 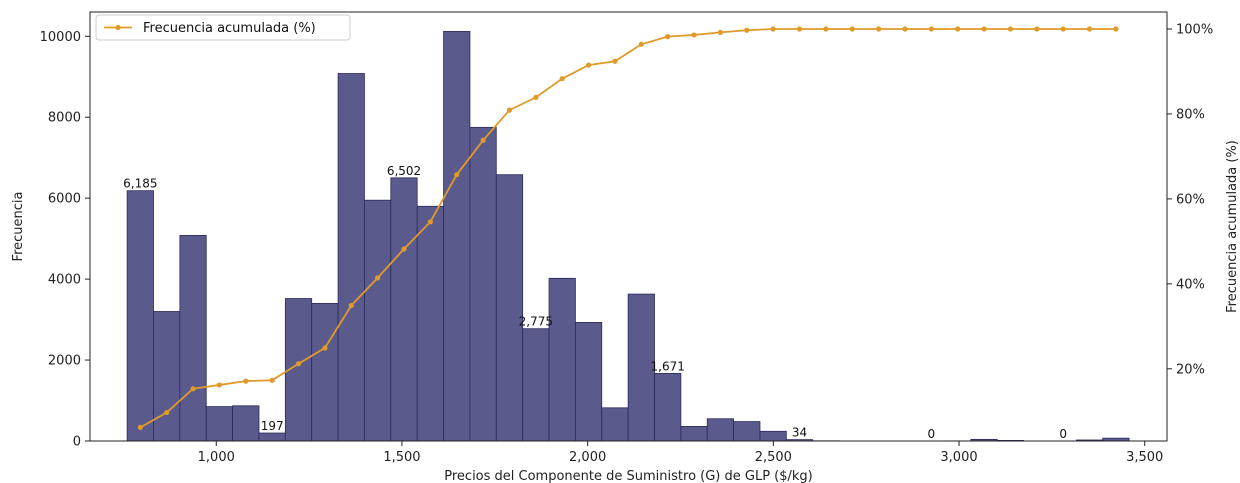 What do you see at coordinates (587, 457) in the screenshot?
I see `x-tick-label: 2,000` at bounding box center [587, 457].